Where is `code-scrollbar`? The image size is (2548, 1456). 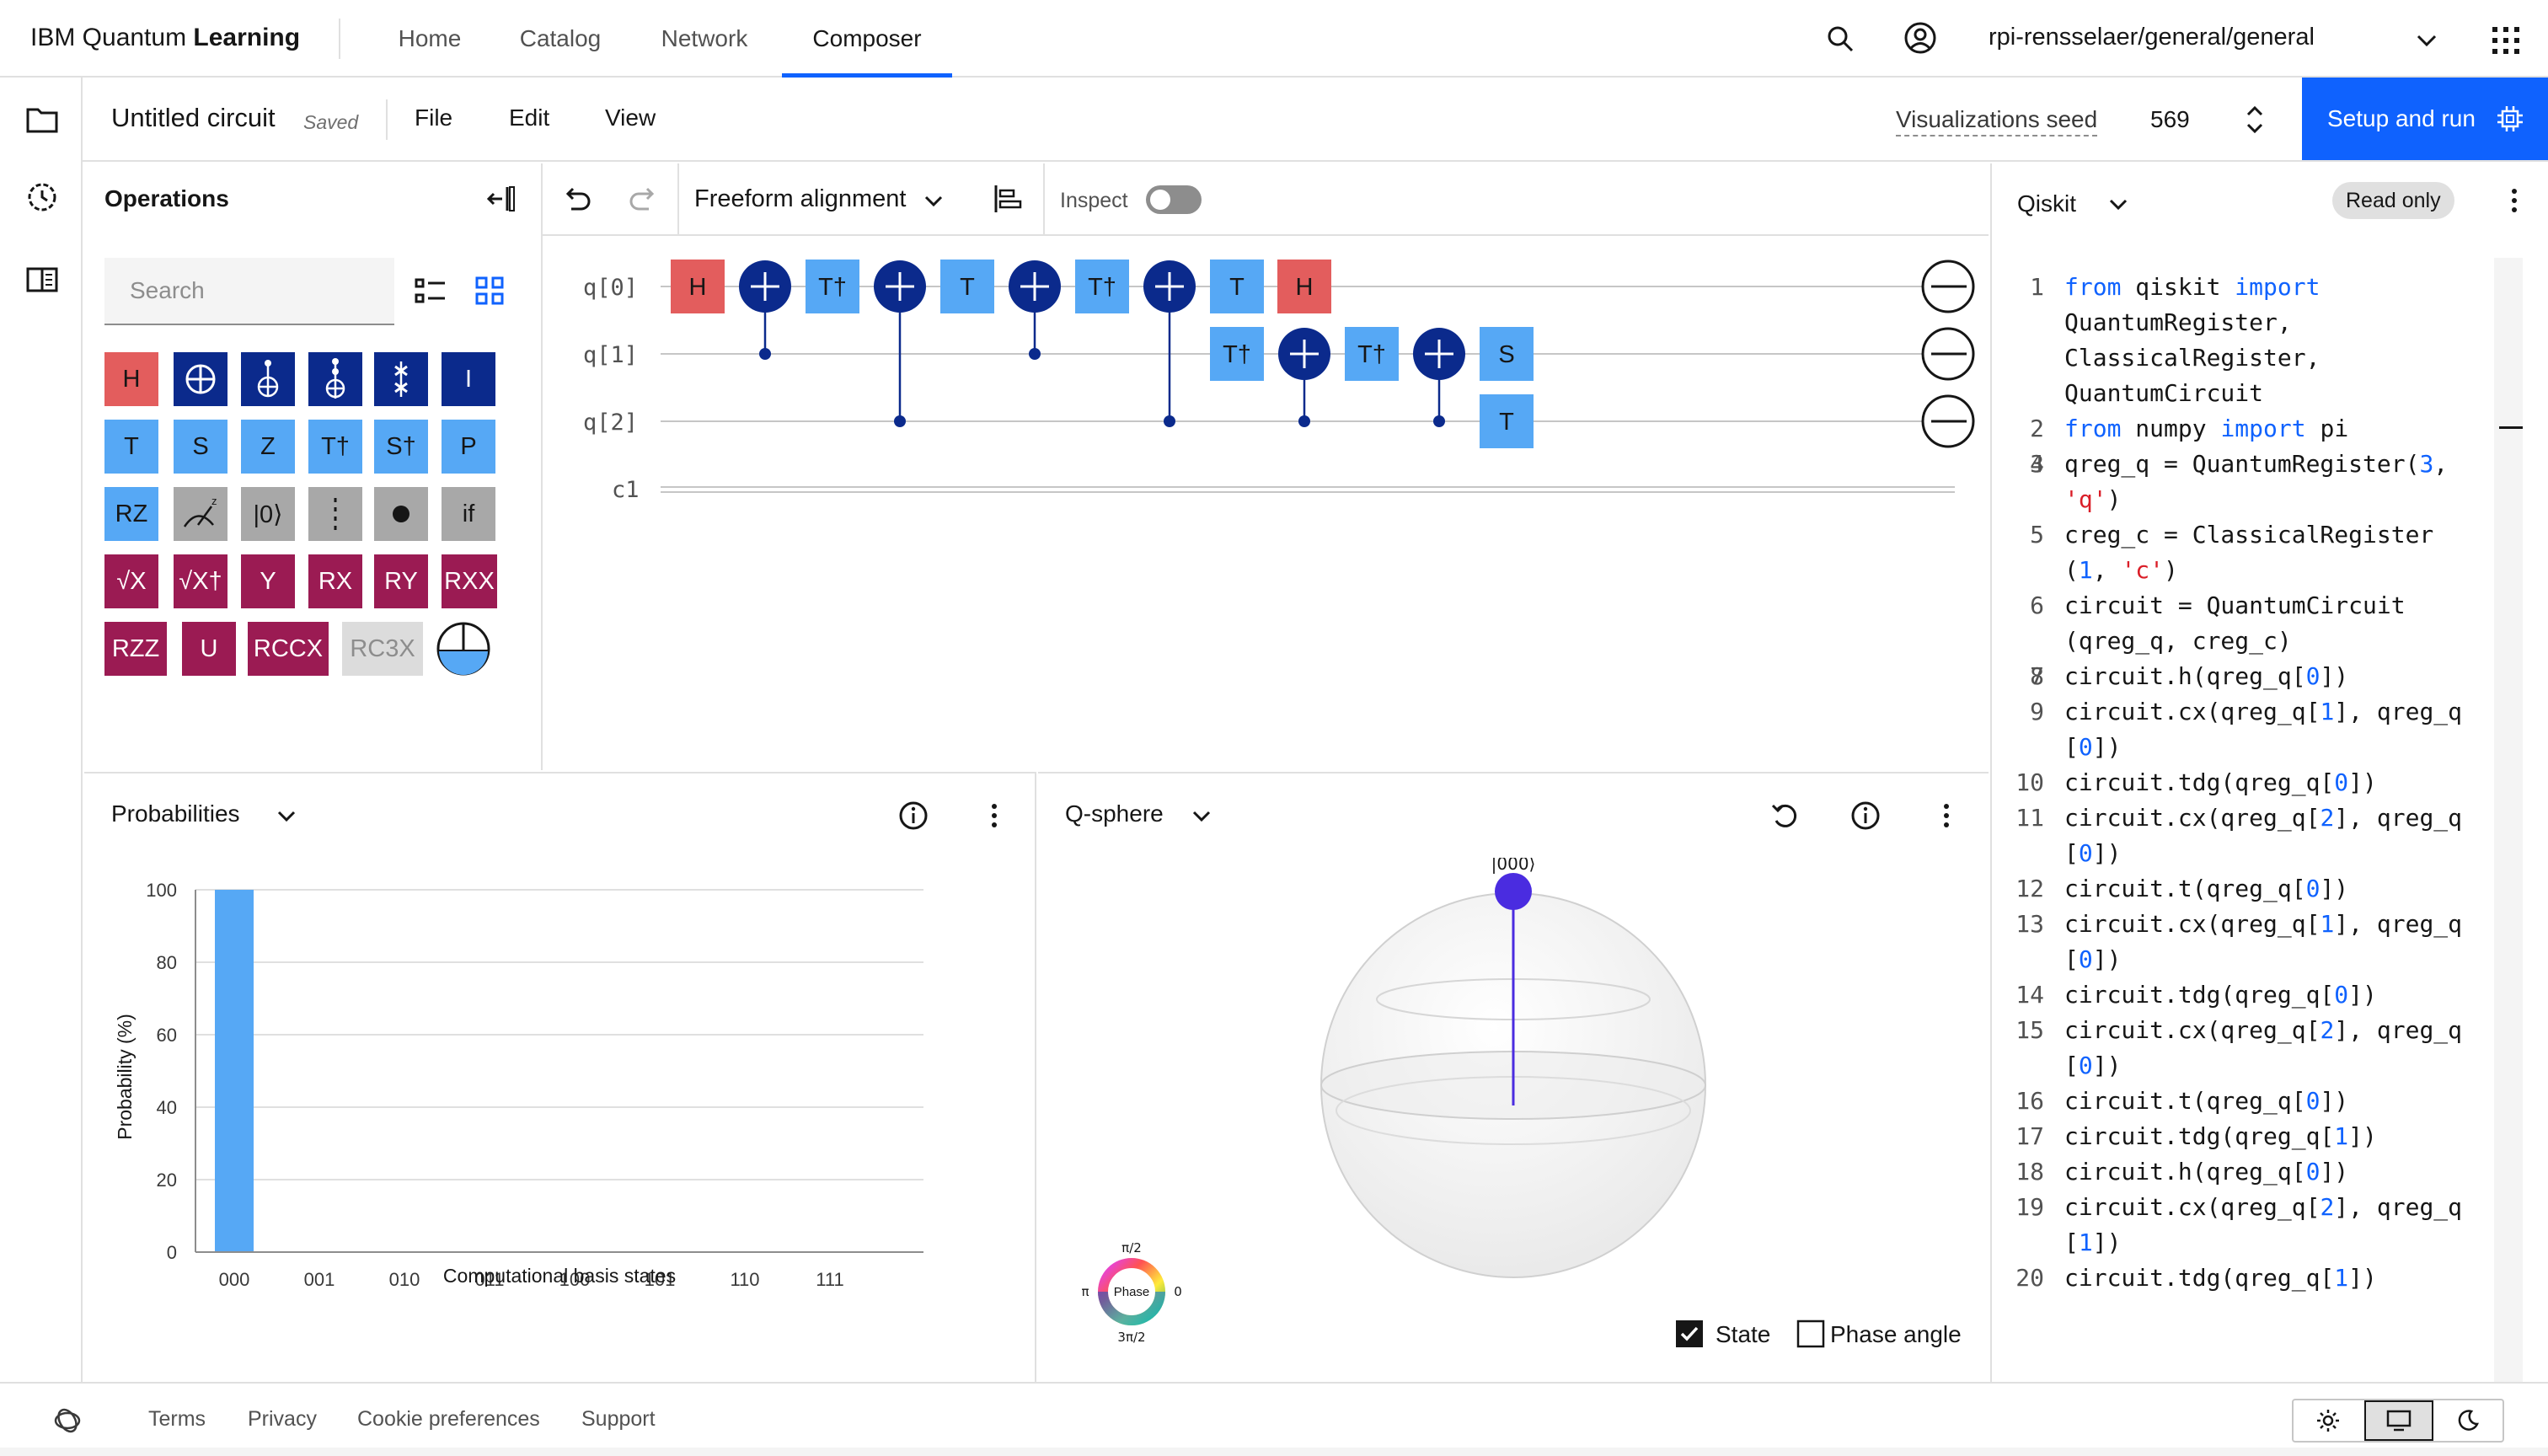
code-scrollbar is located at coordinates (2508, 820).